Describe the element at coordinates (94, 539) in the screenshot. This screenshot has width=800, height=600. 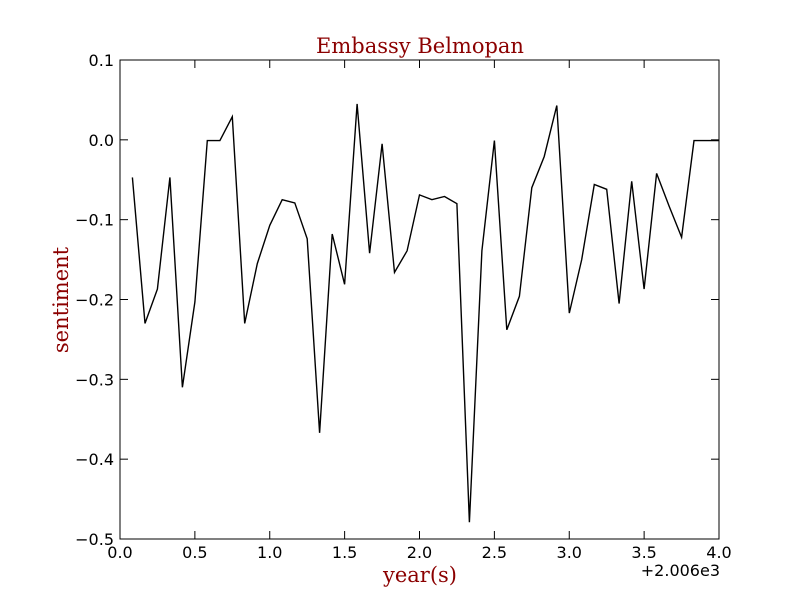
I see `y-tick-label: −0.5` at that location.